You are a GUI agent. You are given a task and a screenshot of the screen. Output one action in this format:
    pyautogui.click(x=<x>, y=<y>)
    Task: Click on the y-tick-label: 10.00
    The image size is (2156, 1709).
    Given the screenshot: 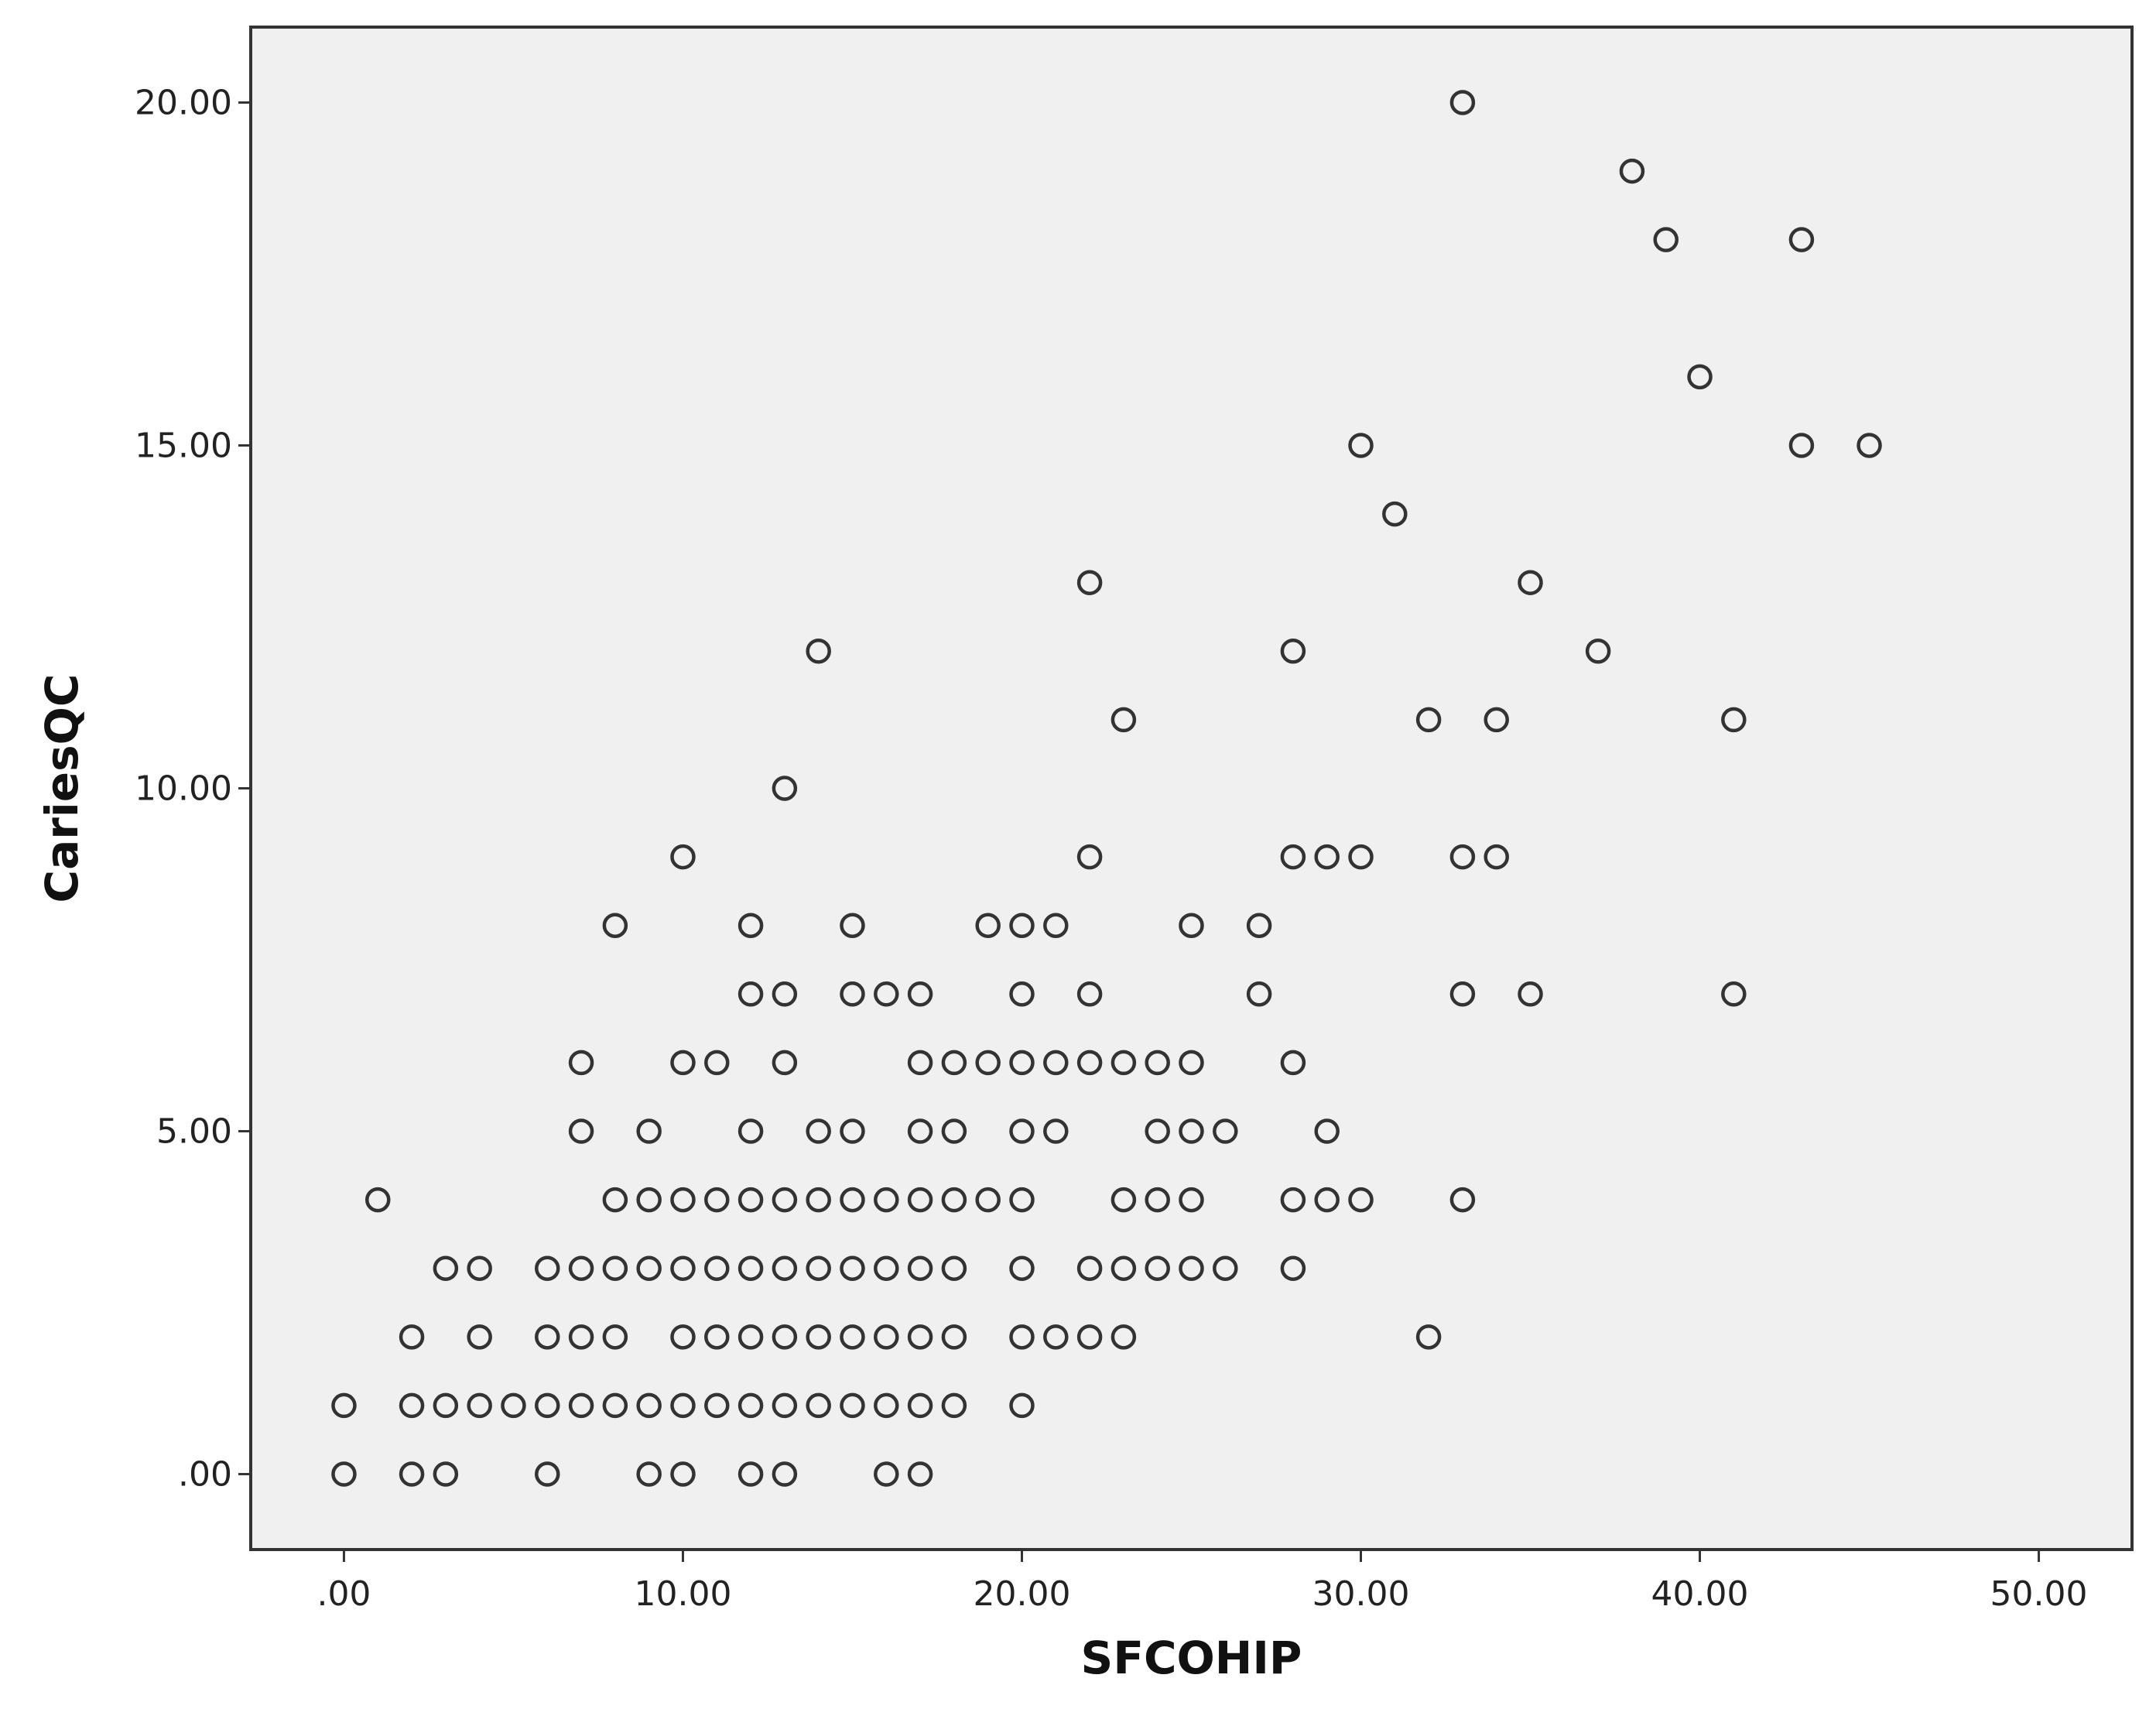 What is the action you would take?
    pyautogui.click(x=183, y=789)
    